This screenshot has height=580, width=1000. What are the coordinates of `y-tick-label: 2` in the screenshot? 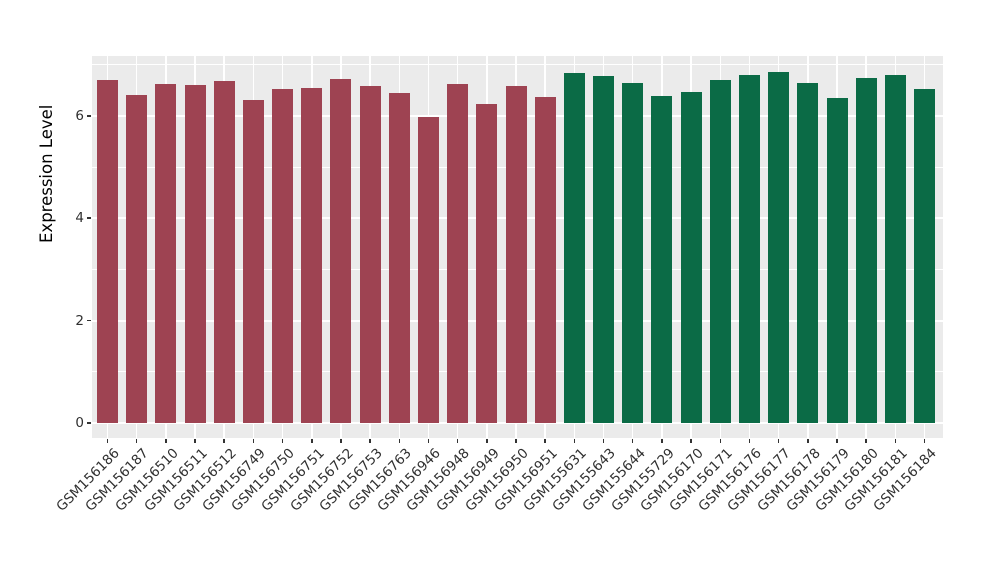 It's located at (79, 320).